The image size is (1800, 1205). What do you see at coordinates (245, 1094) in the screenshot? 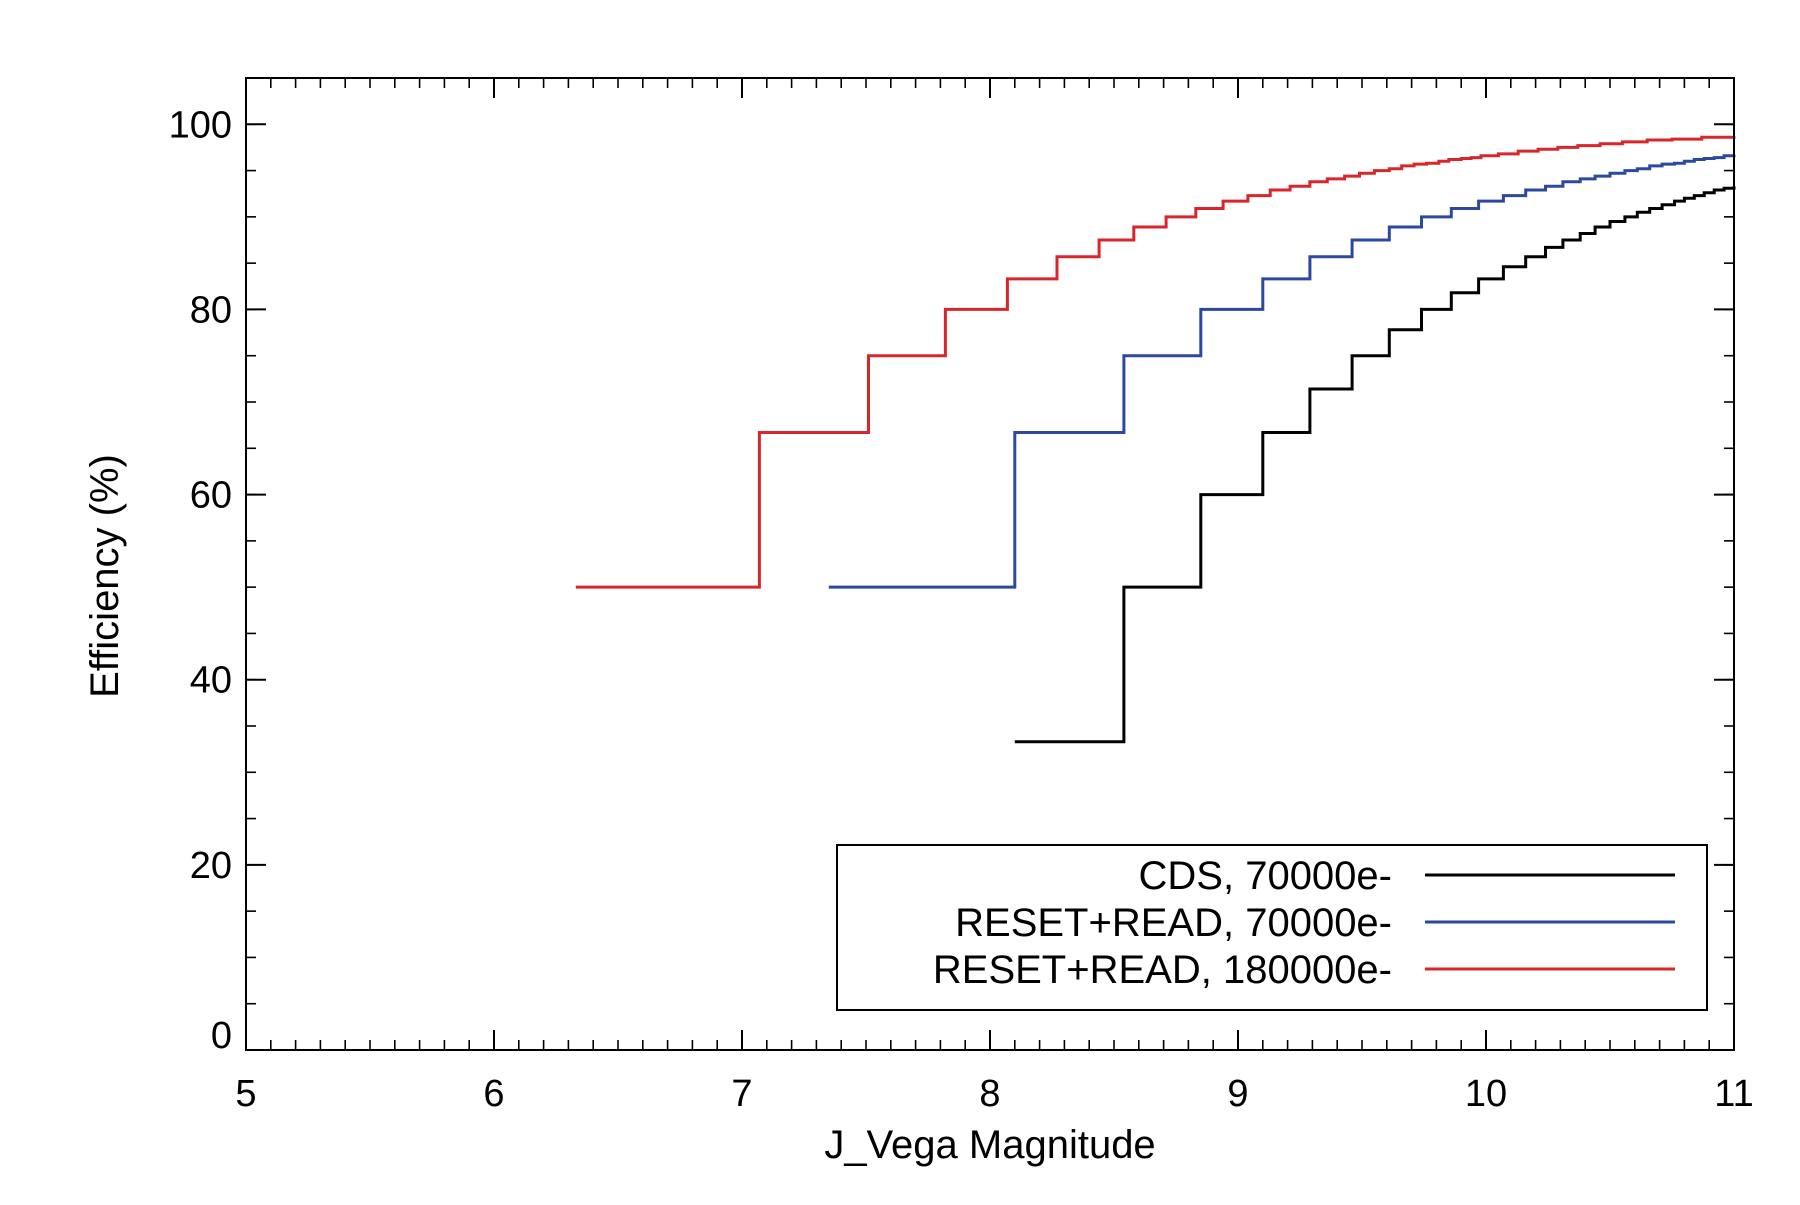
I see `x-tick-label: 5` at bounding box center [245, 1094].